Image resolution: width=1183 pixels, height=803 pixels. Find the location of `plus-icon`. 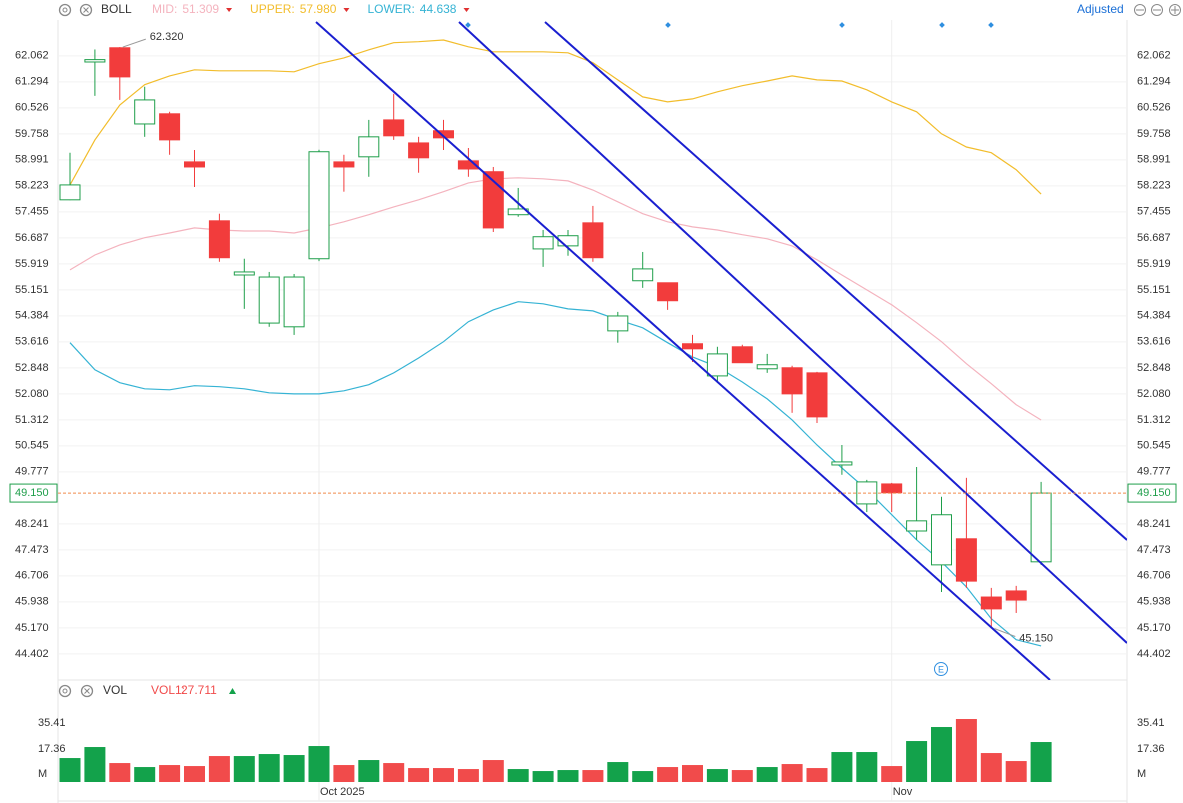

plus-icon is located at coordinates (1175, 10).